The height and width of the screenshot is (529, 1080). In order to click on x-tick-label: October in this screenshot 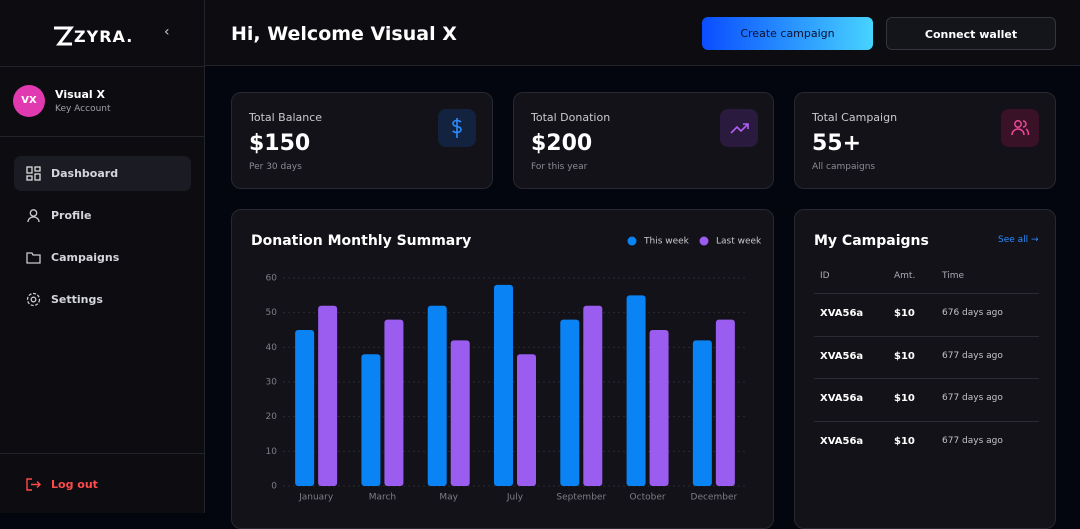, I will do `click(648, 498)`.